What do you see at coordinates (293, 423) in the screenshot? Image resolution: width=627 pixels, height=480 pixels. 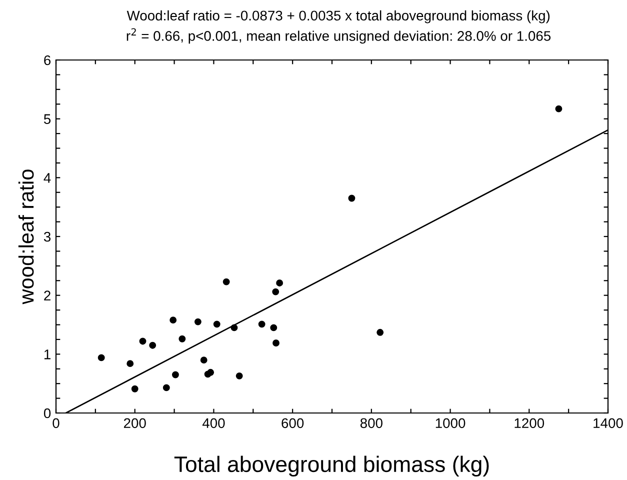 I see `x-tick-label: 600` at bounding box center [293, 423].